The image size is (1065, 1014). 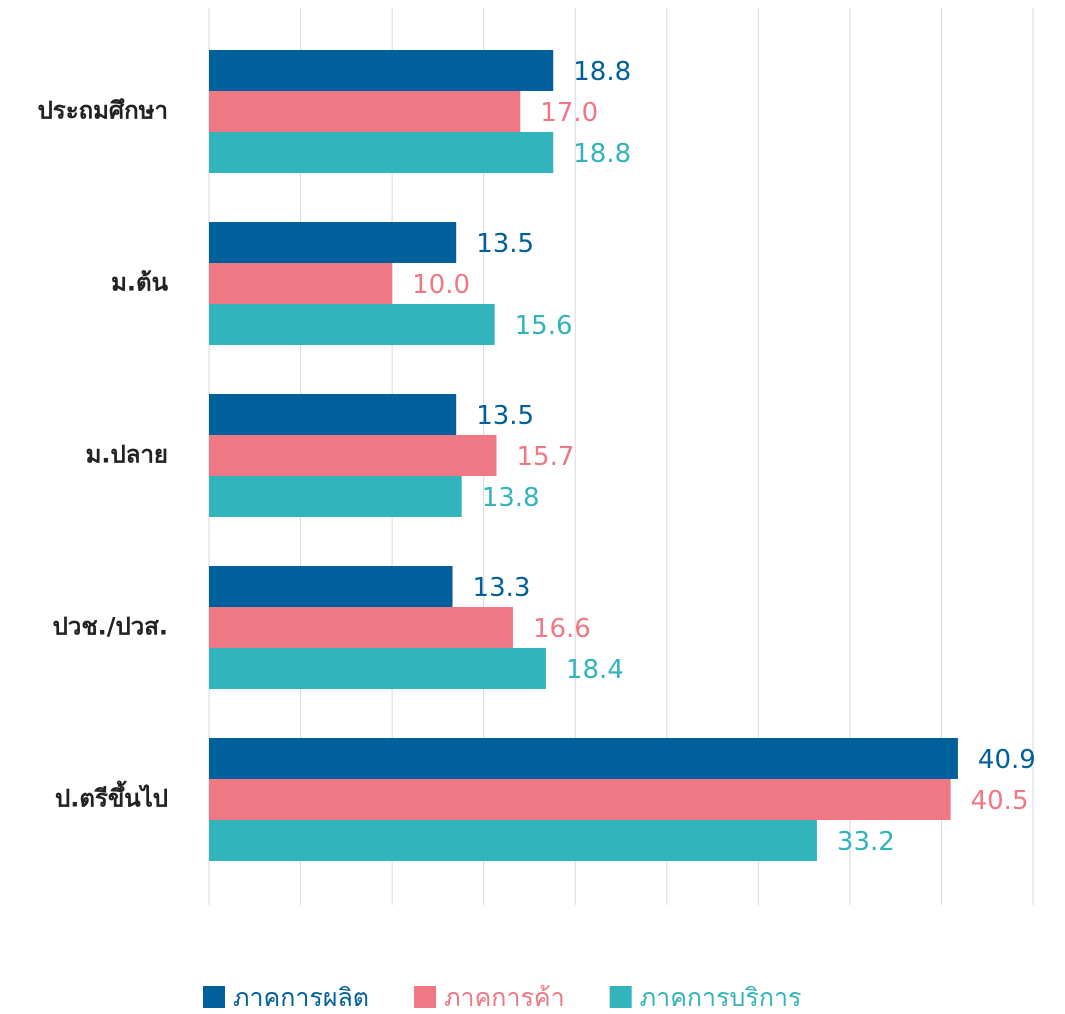 What do you see at coordinates (544, 326) in the screenshot?
I see `value-label: 15.6` at bounding box center [544, 326].